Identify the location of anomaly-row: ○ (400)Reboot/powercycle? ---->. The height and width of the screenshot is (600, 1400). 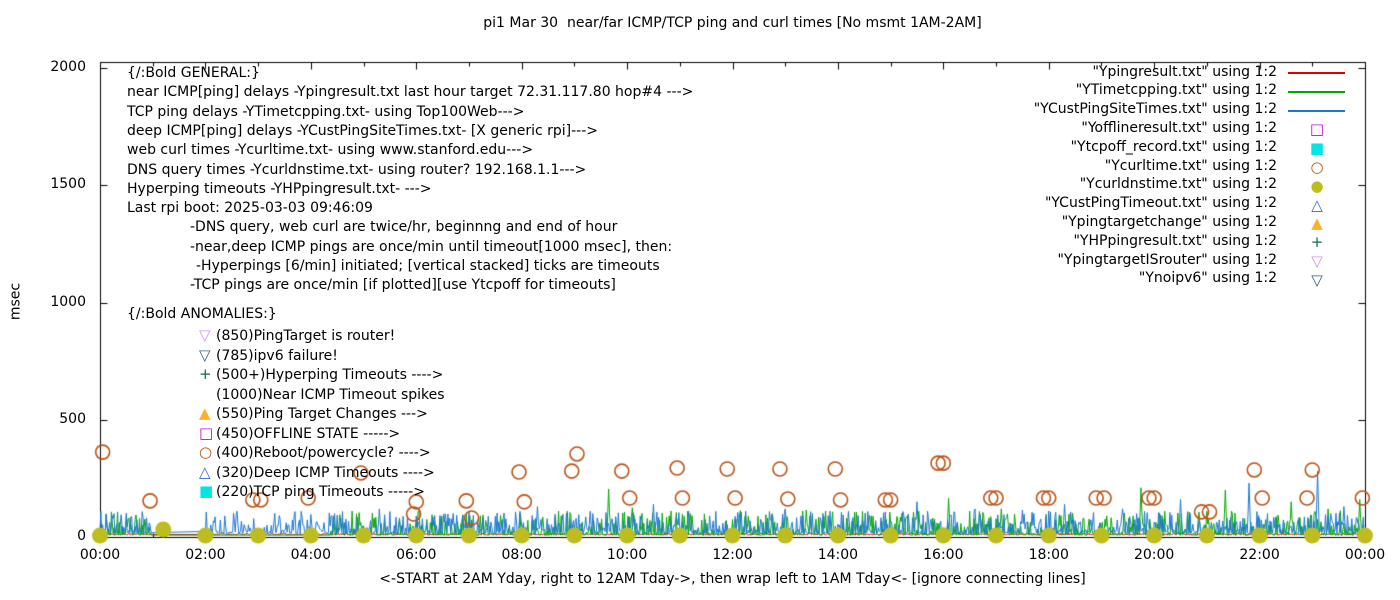
(315, 452).